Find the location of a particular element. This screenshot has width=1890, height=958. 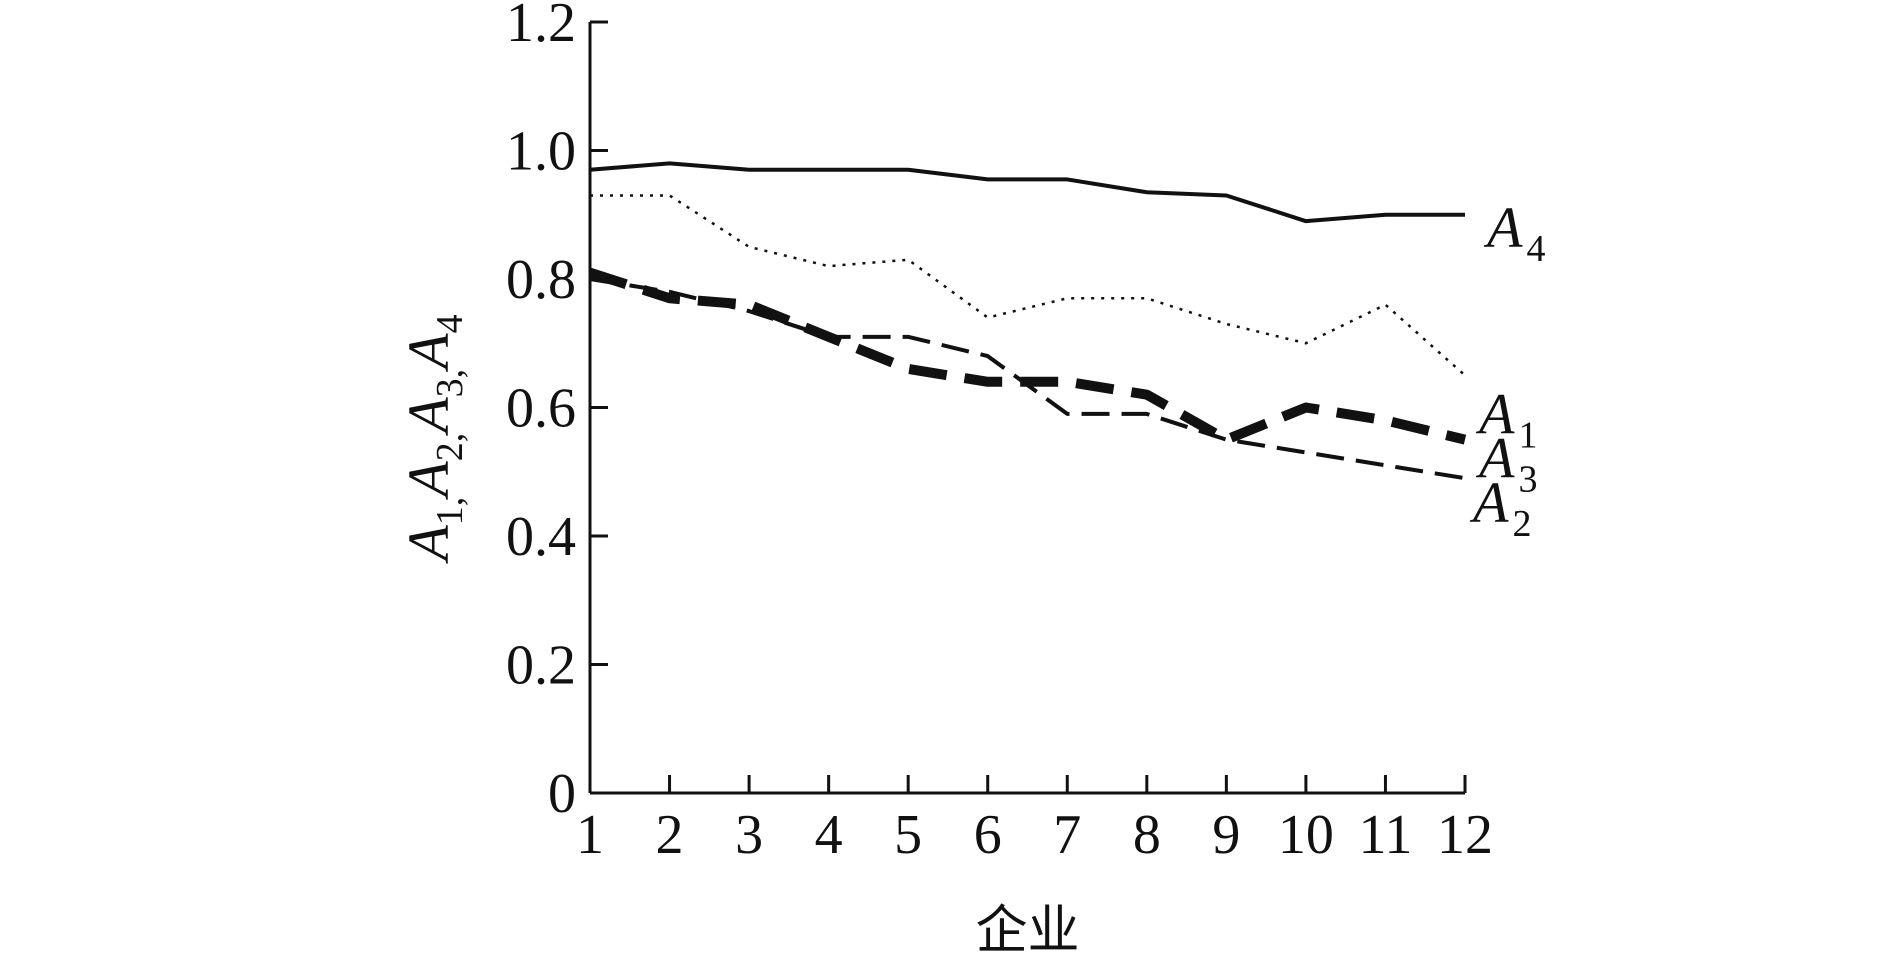

series-labels: A 4A 1A 3A 2 is located at coordinates (1507, 370).